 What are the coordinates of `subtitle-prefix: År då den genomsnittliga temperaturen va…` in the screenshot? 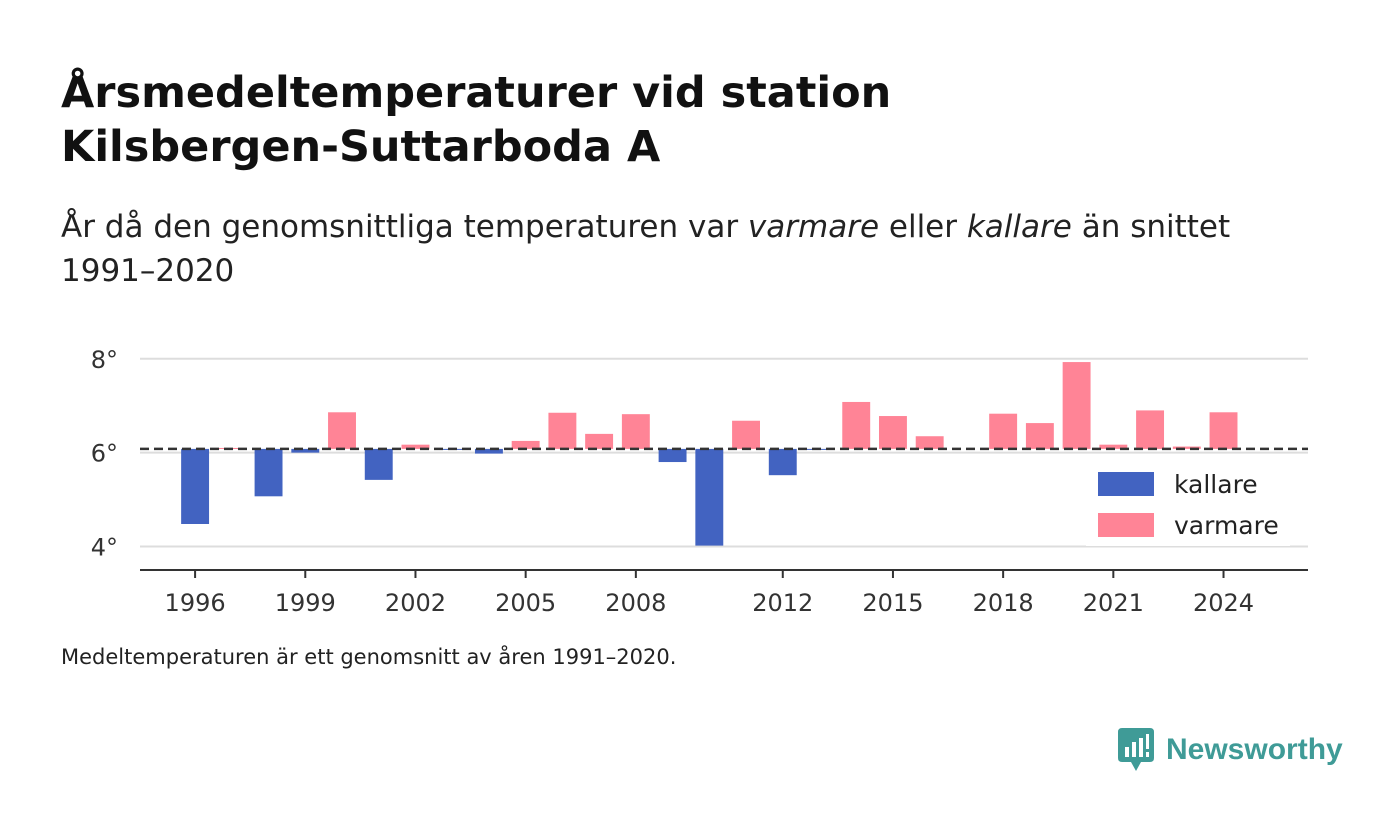 It's located at (404, 227).